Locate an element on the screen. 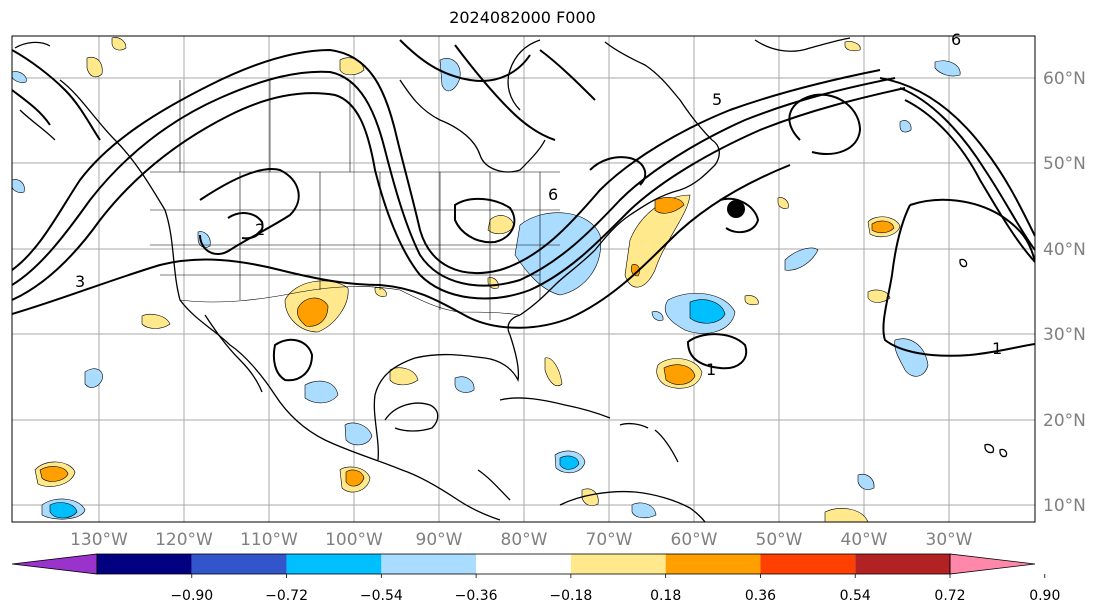  colorbar-tick-label: 0.72 is located at coordinates (949, 596).